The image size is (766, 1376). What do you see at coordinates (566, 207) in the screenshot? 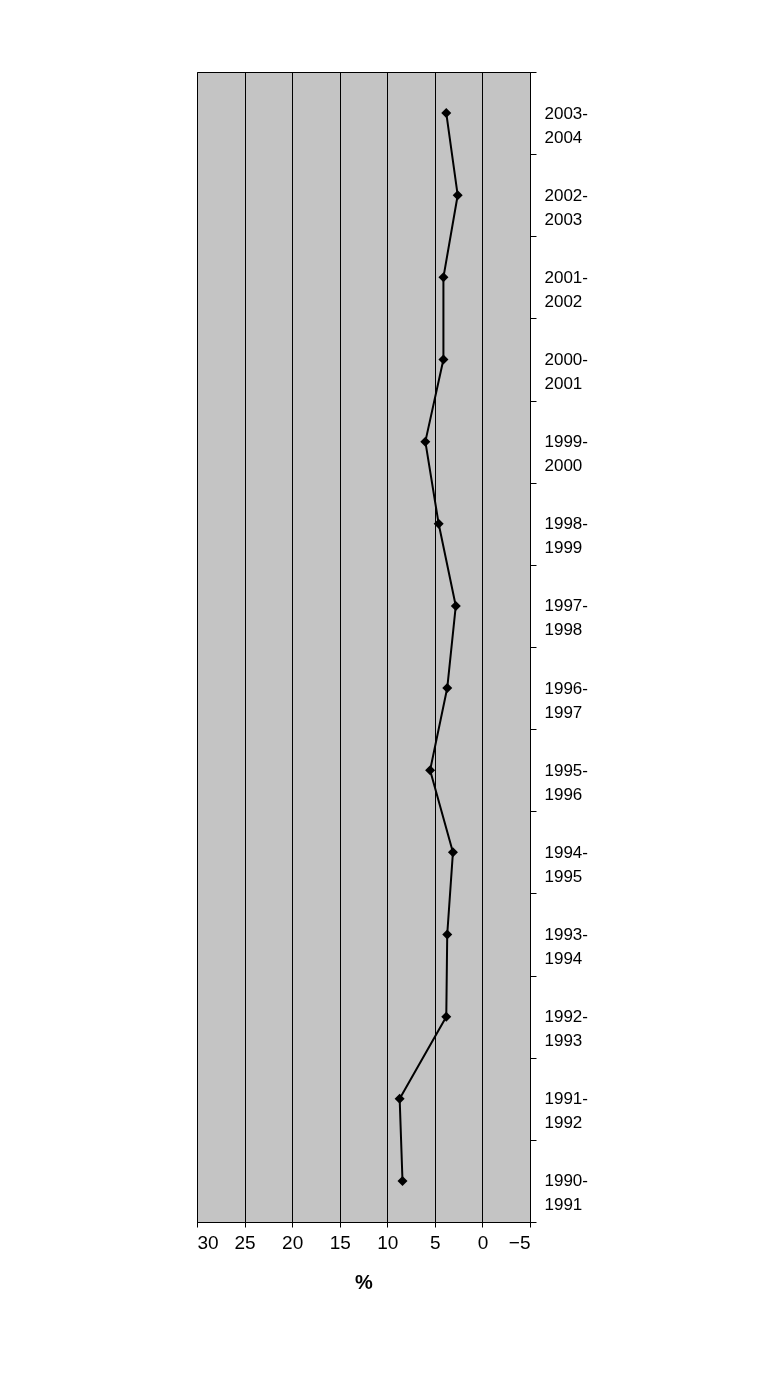
I see `y-tick-label: 2002-2003` at bounding box center [566, 207].